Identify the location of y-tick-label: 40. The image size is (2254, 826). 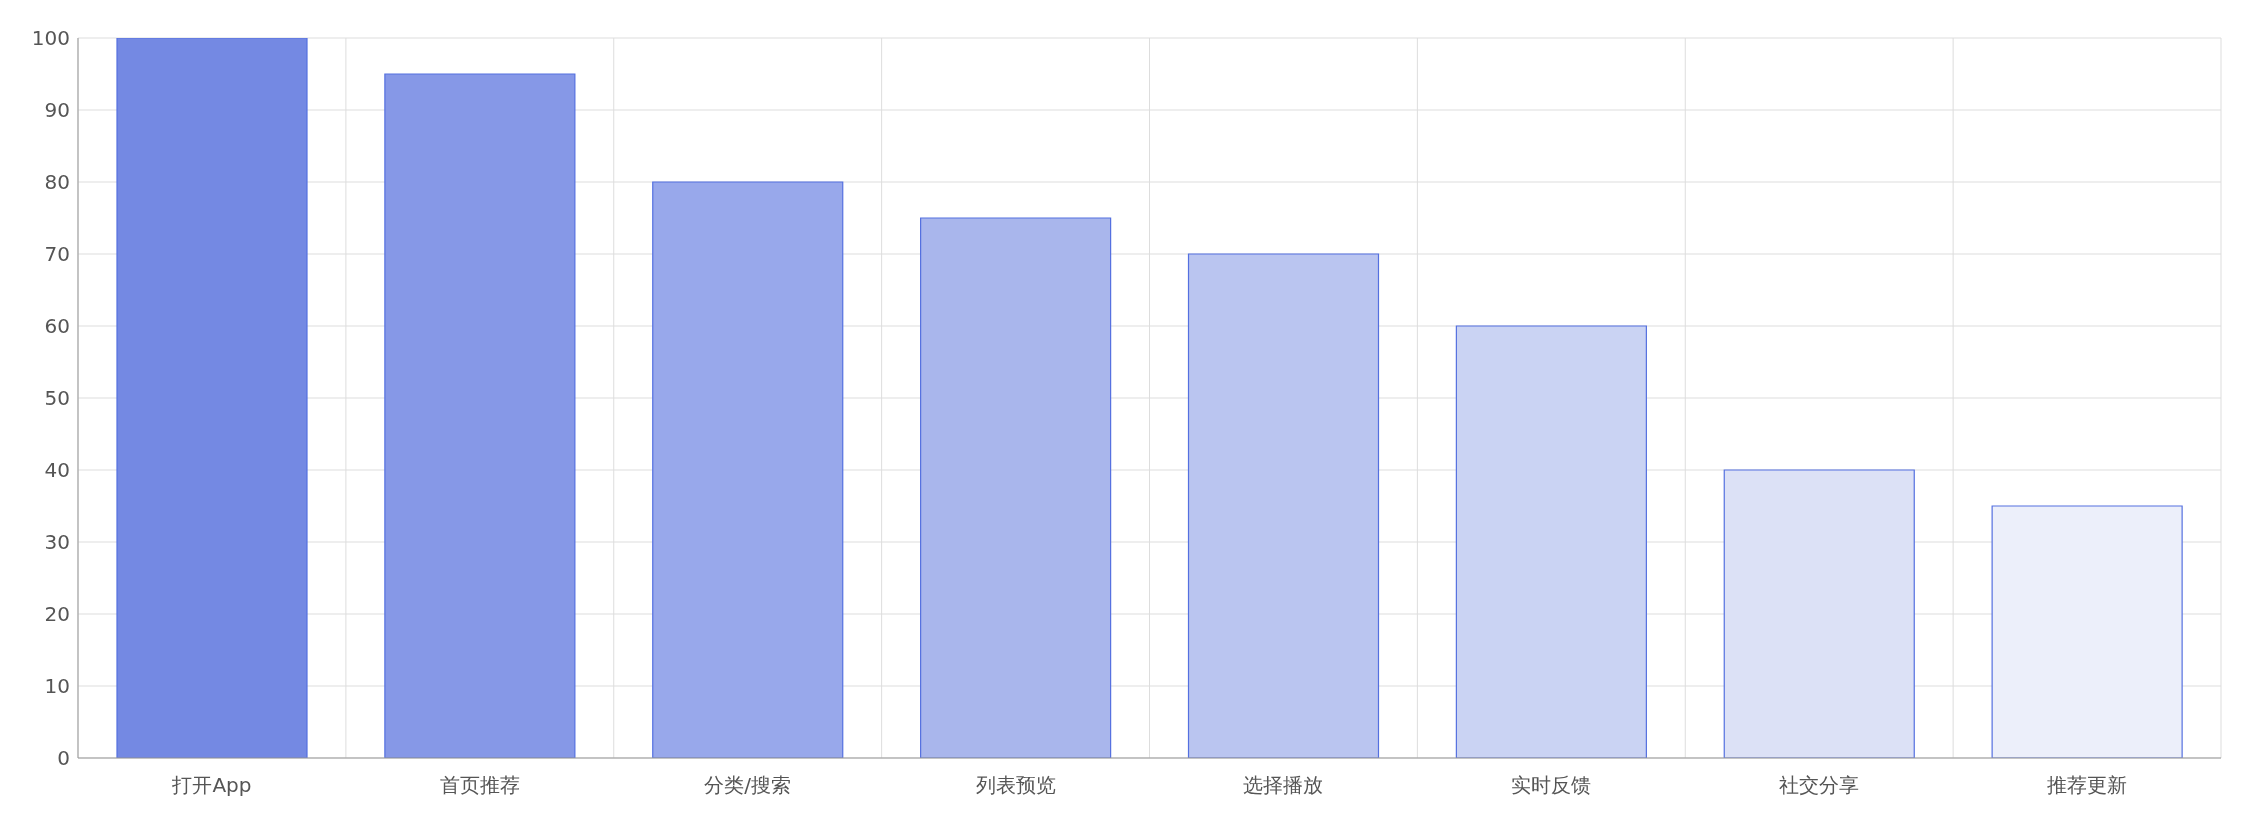
(57, 470).